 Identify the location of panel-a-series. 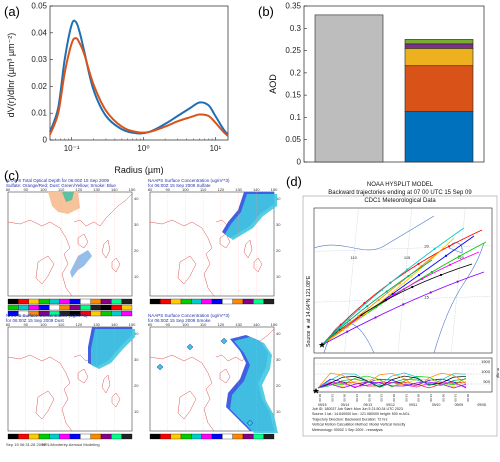
(139, 78).